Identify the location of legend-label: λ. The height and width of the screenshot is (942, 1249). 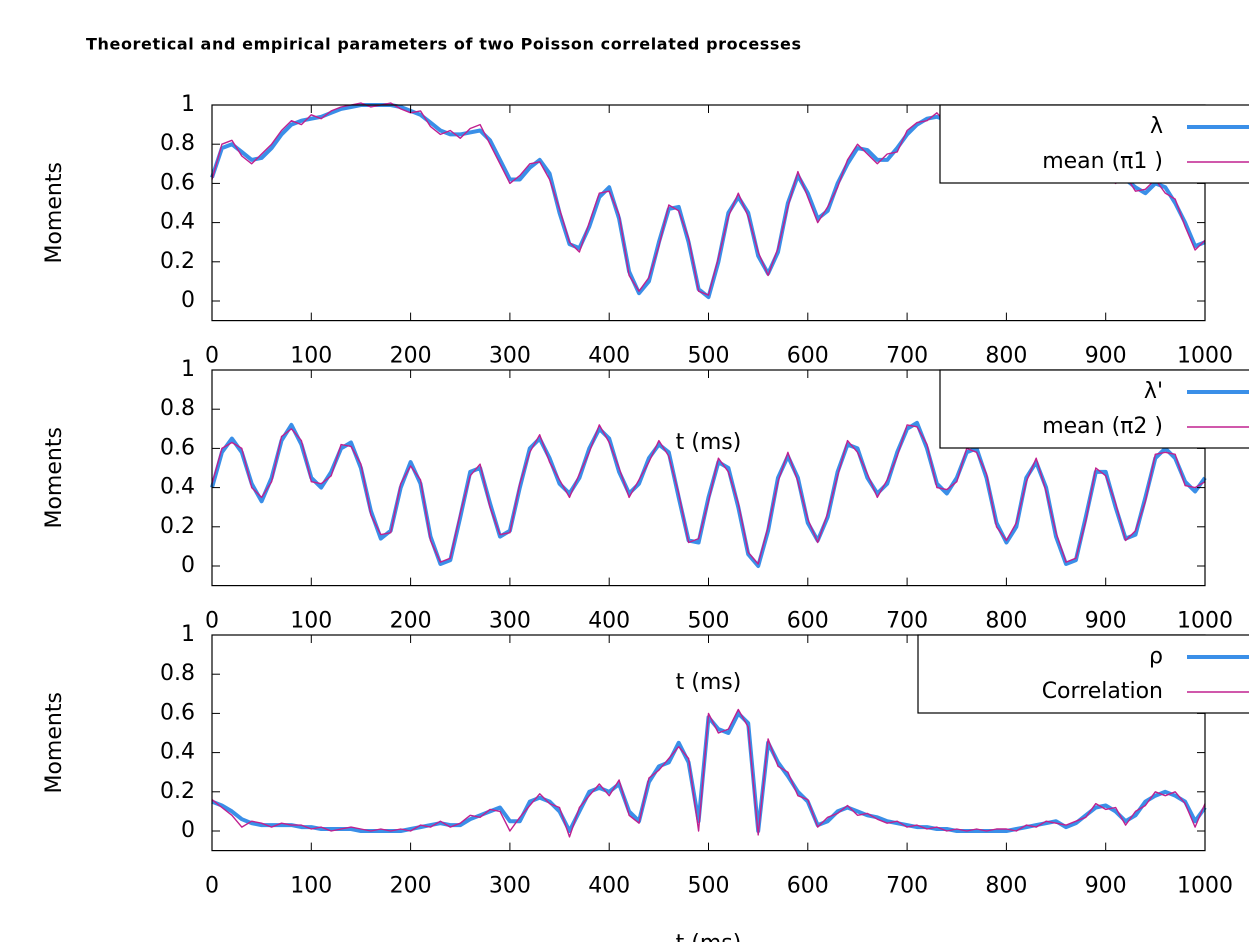
(1156, 126).